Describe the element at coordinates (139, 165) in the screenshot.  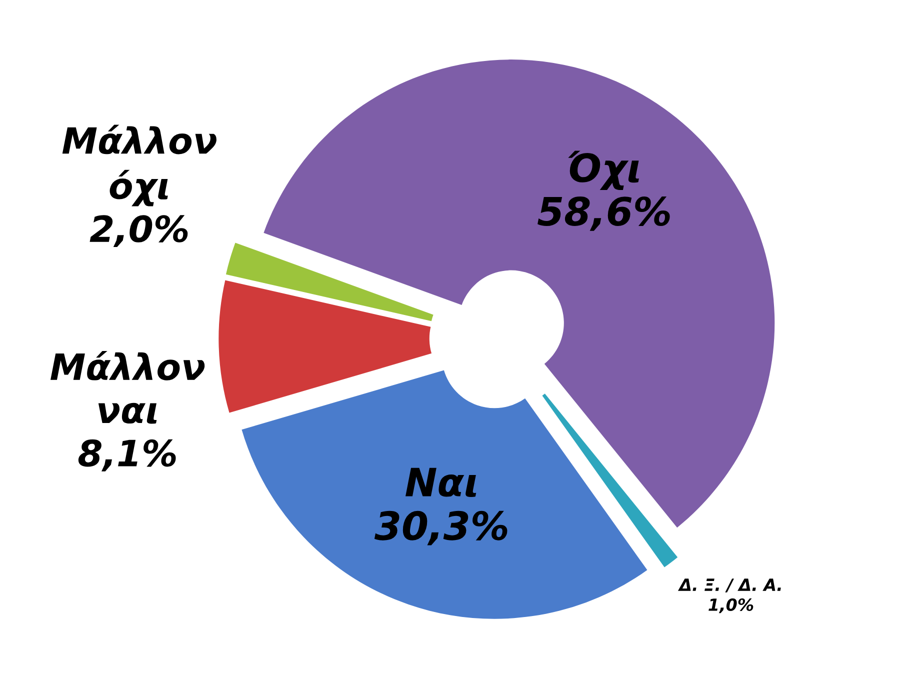
I see `slice-label: Μάλλον όχι` at that location.